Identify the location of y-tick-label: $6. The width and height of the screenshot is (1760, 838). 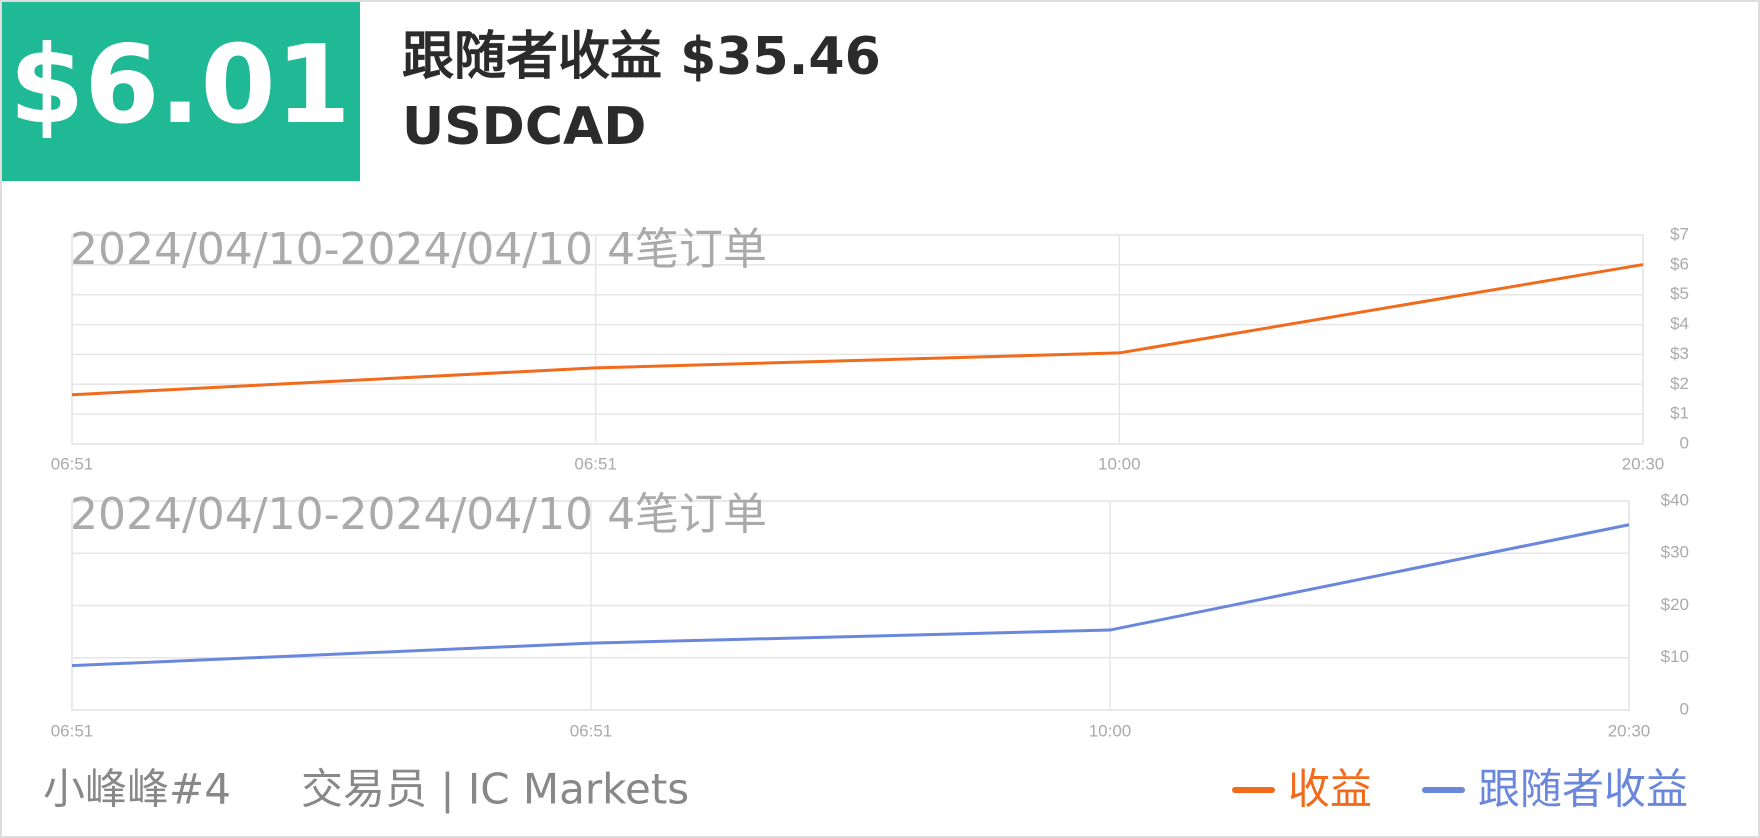
(1679, 263).